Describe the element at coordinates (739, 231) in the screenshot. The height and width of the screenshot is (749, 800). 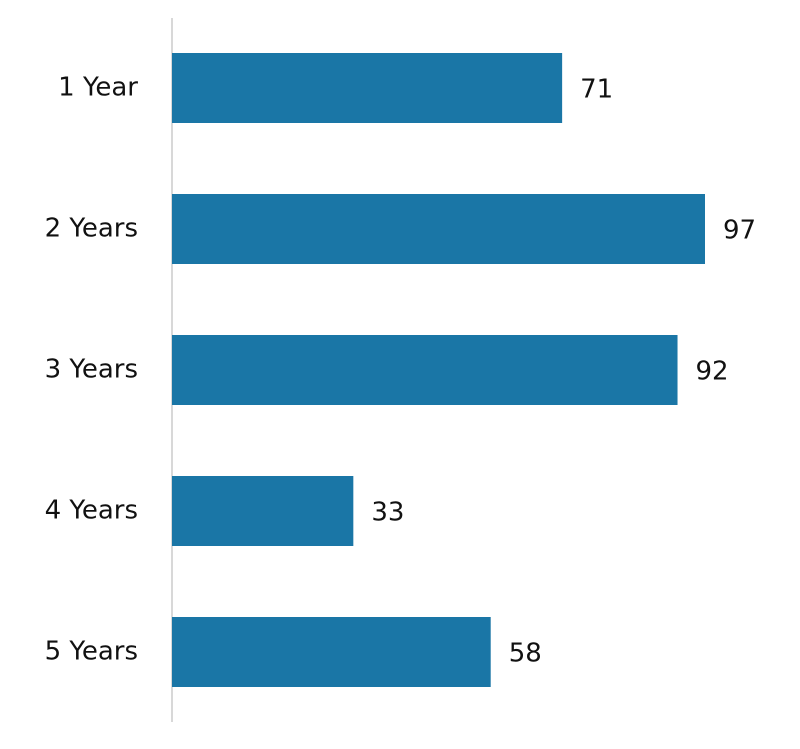
I see `value-label: 97` at that location.